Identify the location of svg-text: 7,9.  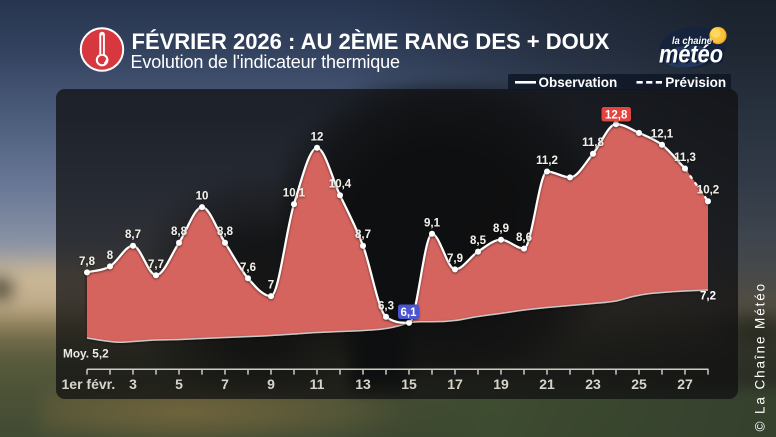
(455, 259).